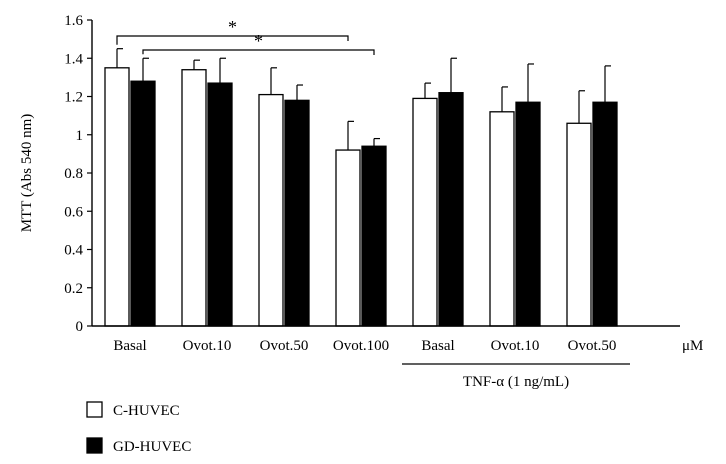  I want to click on legend-label: C-HUVEC, so click(146, 411).